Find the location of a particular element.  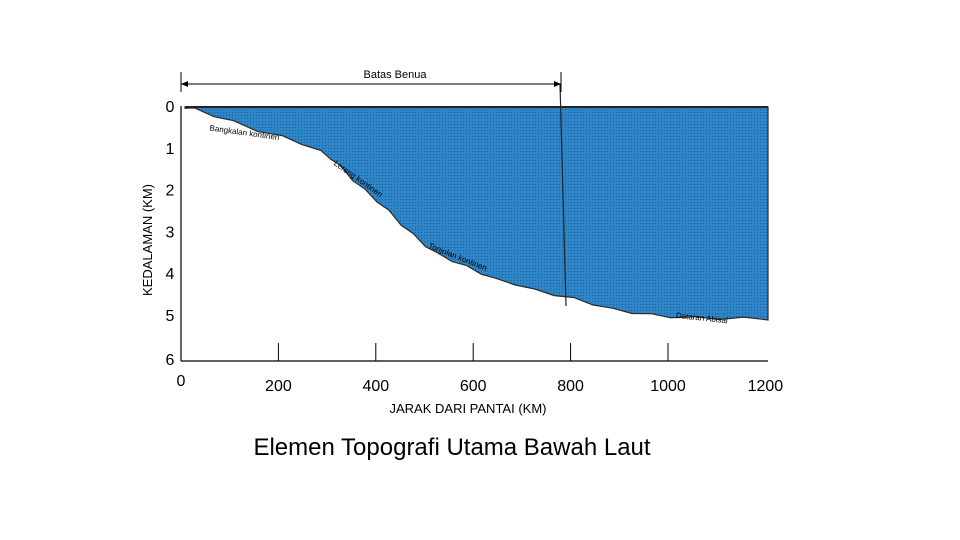

y-tick-label: 3 is located at coordinates (170, 232).